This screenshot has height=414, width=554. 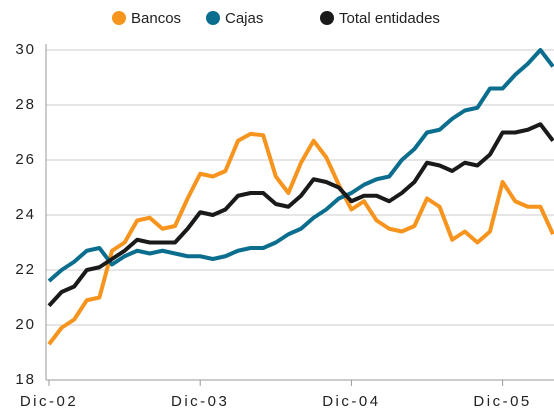 I want to click on legend-label: Total entidades, so click(x=389, y=18).